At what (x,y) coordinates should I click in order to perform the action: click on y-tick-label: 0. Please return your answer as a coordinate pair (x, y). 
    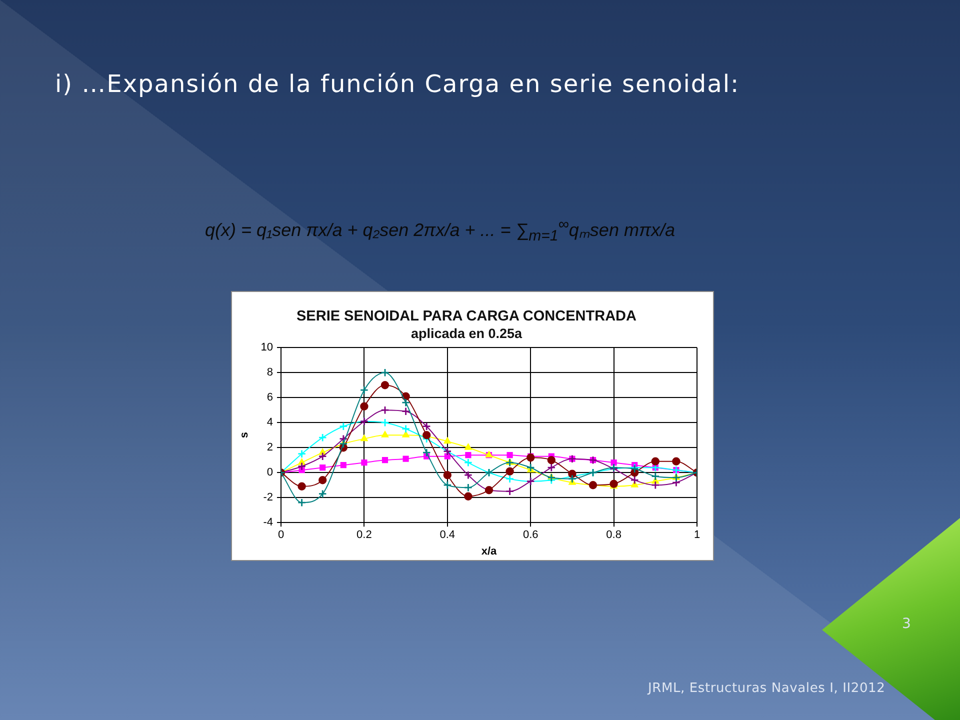
    Looking at the image, I should click on (269, 472).